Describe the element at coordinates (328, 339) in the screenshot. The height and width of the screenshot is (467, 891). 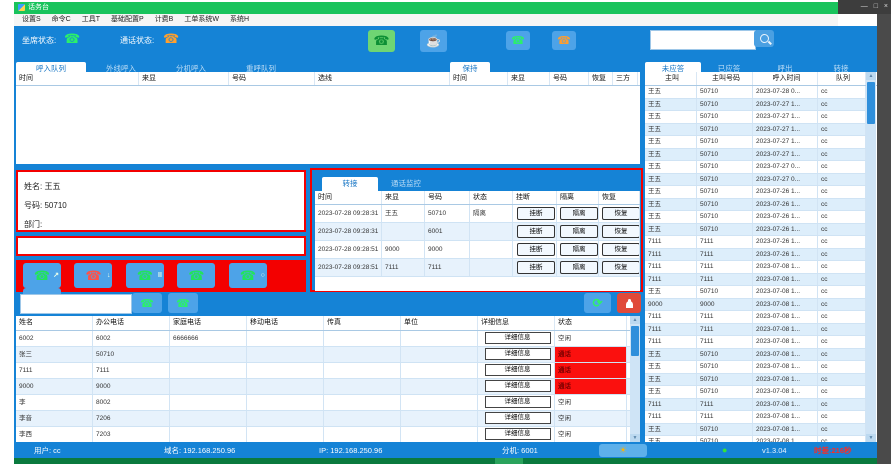
I see `contact-row: 6002 6002 6666666 详细信息 空闲` at that location.